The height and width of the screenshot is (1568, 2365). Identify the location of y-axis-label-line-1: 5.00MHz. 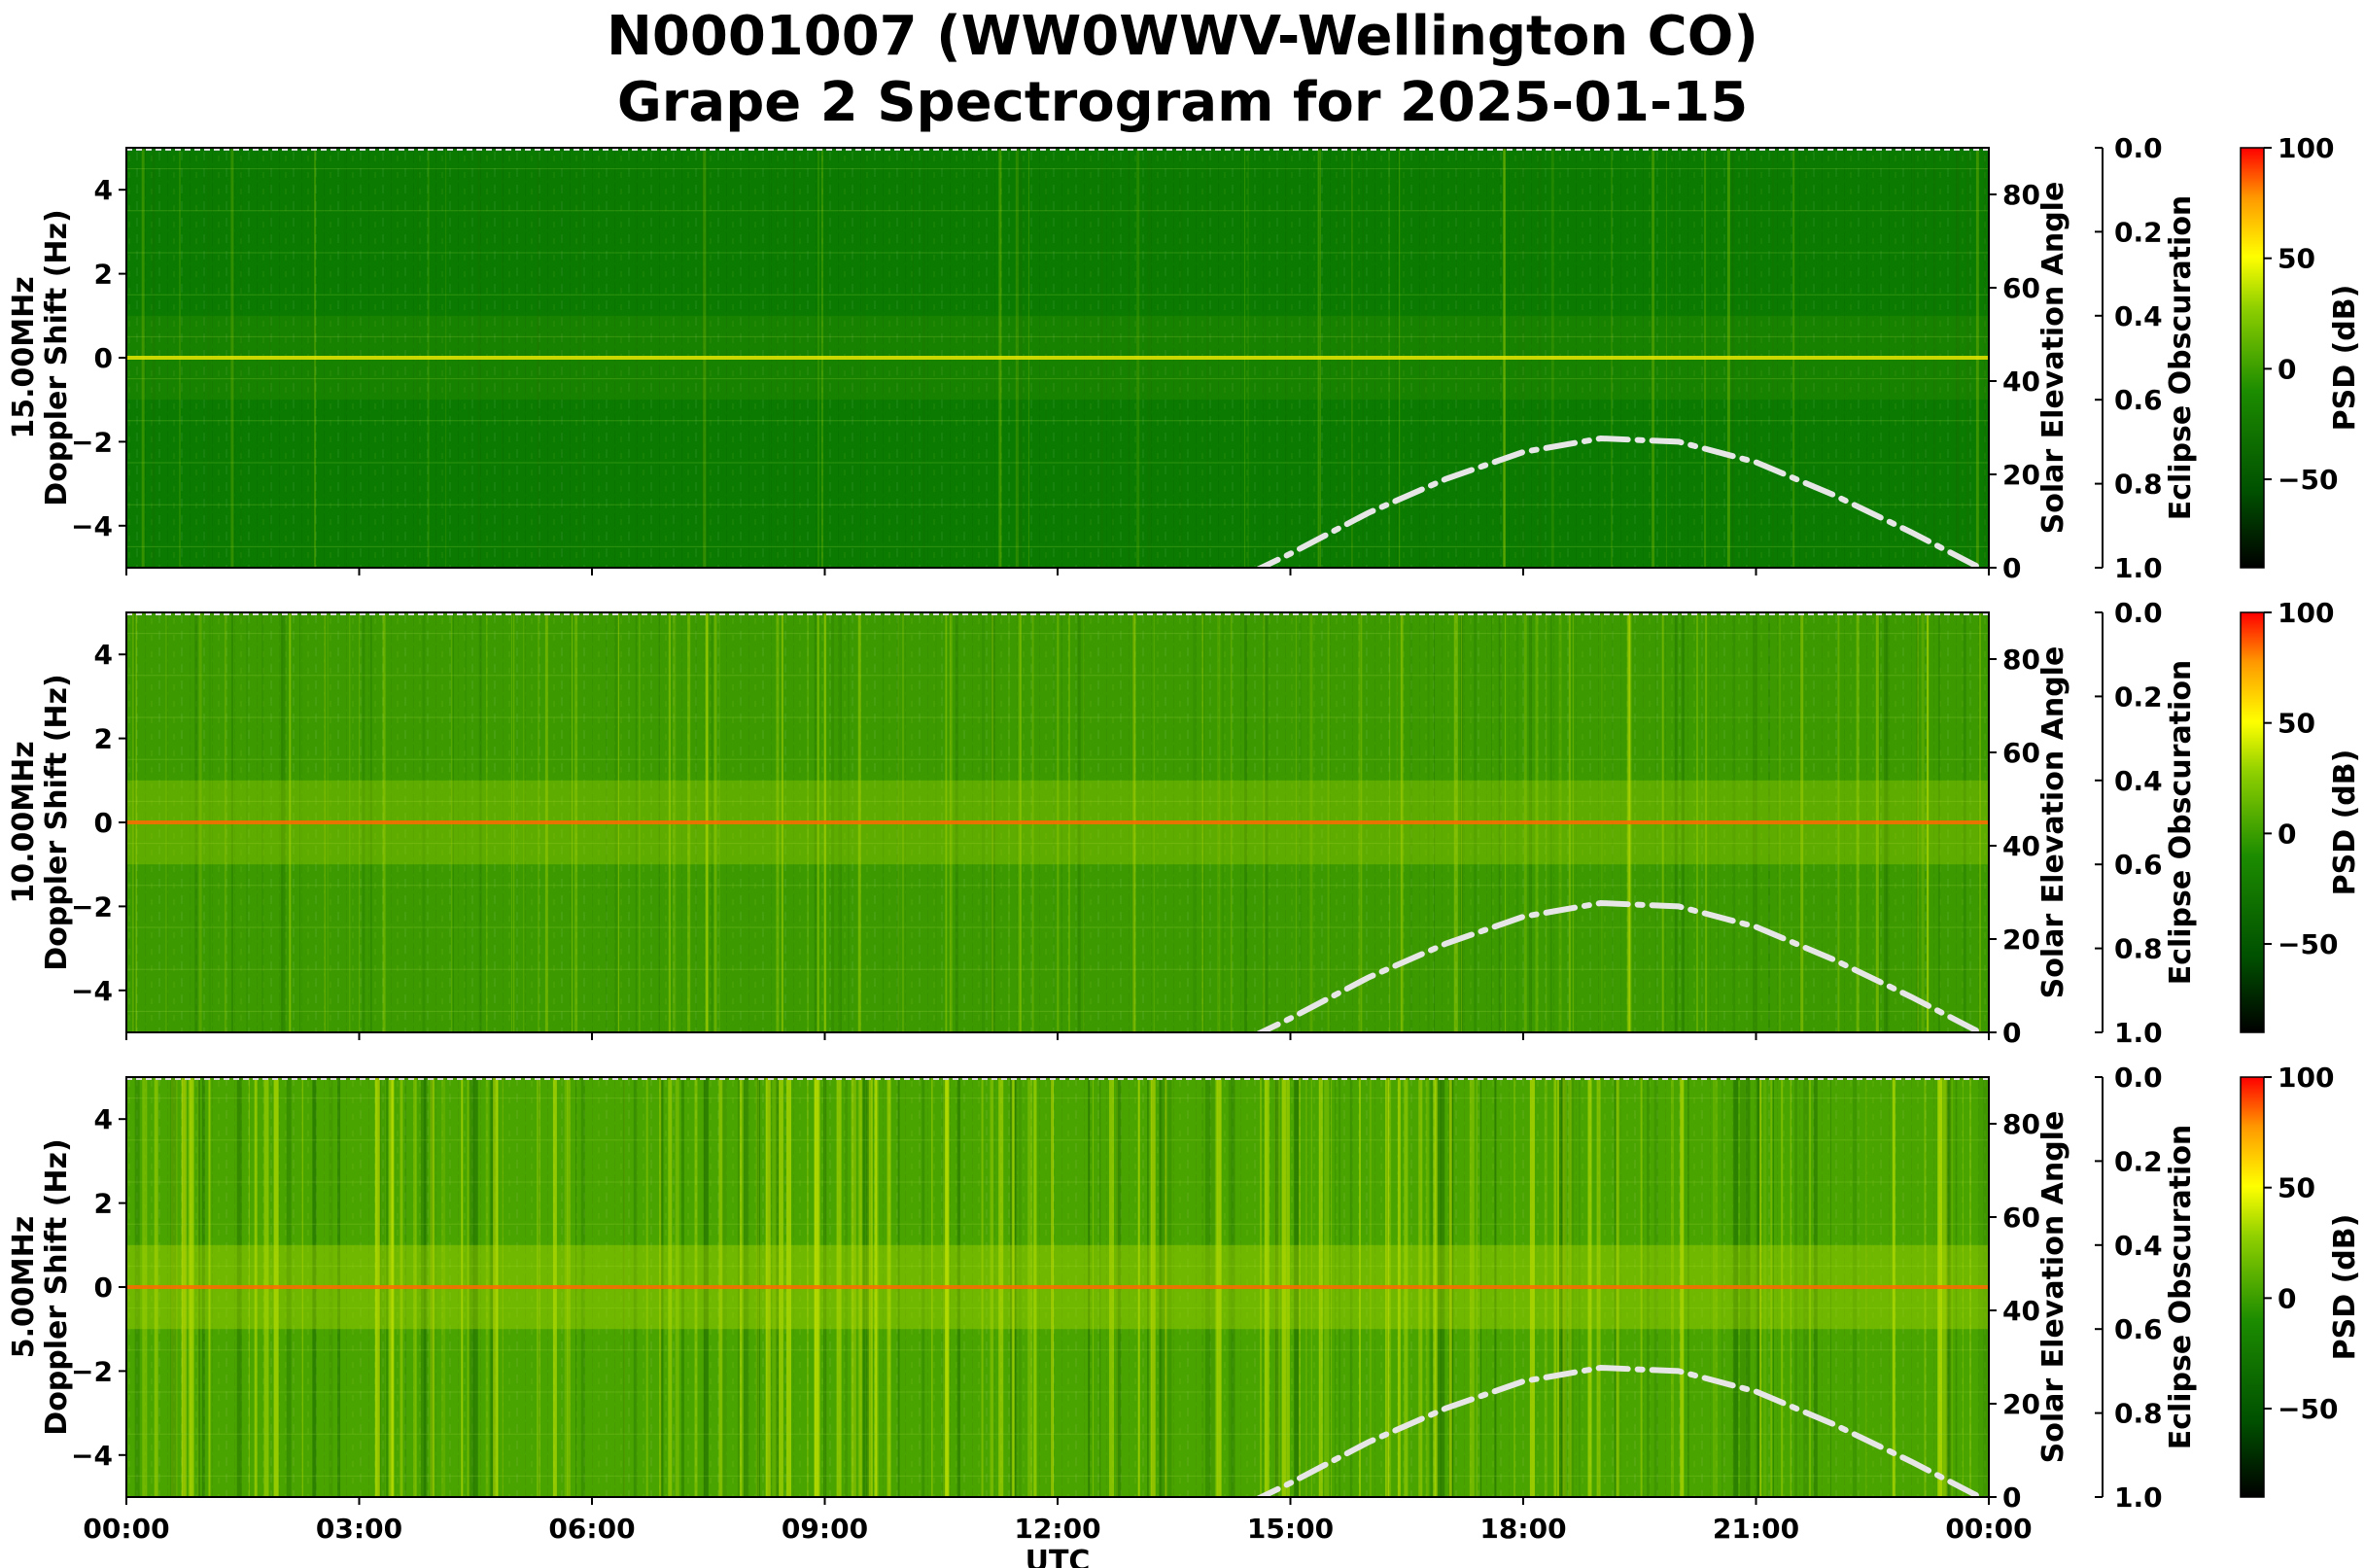
(24, 1287).